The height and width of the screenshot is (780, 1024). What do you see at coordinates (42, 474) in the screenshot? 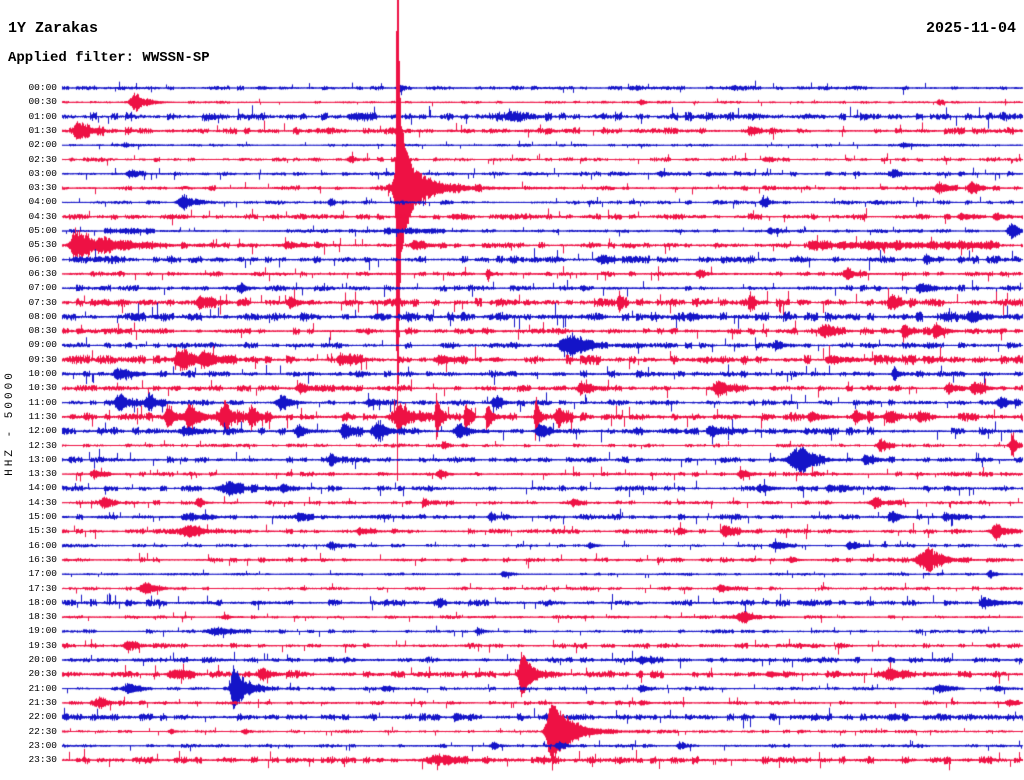
I see `row-time-label: 13:30` at bounding box center [42, 474].